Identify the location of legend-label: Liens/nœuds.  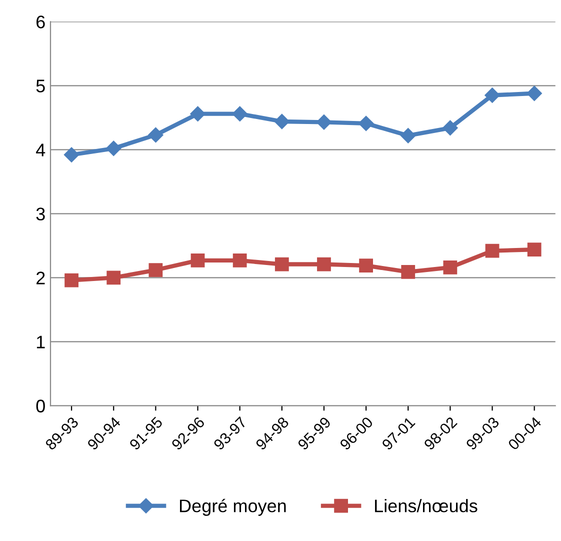
(426, 505).